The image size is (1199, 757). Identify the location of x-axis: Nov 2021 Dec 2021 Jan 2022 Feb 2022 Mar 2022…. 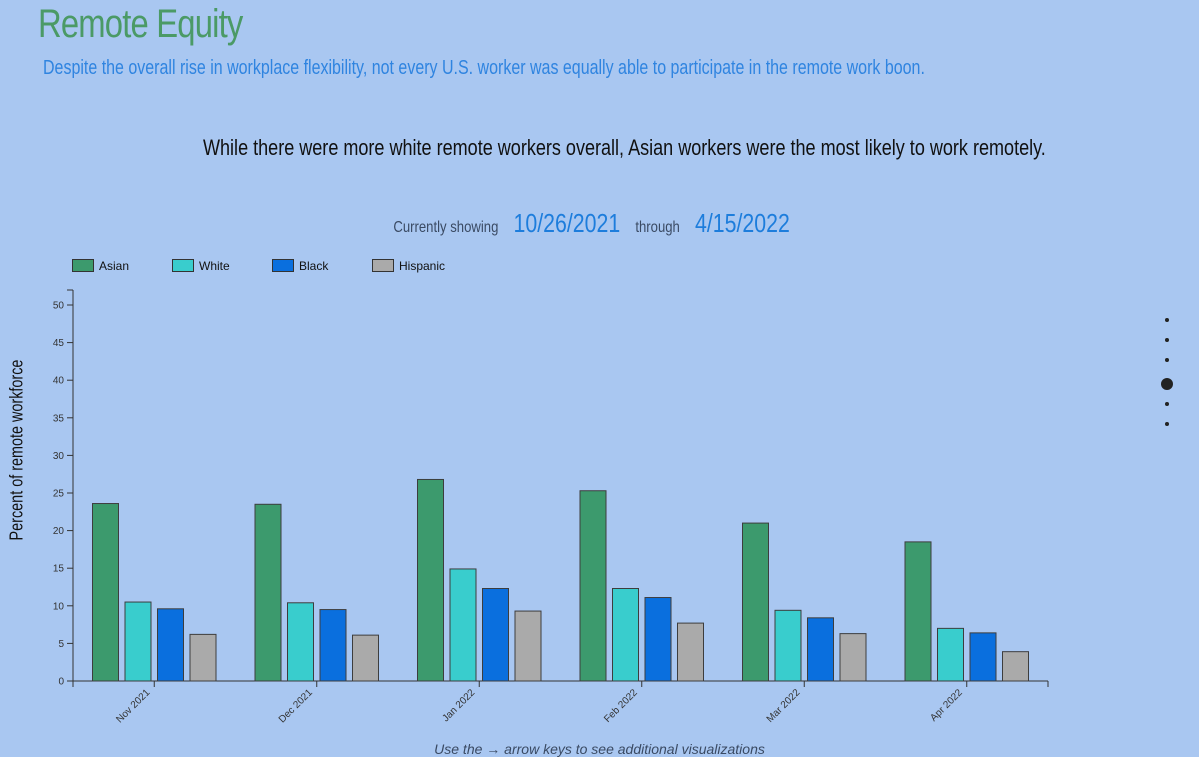
(560, 702).